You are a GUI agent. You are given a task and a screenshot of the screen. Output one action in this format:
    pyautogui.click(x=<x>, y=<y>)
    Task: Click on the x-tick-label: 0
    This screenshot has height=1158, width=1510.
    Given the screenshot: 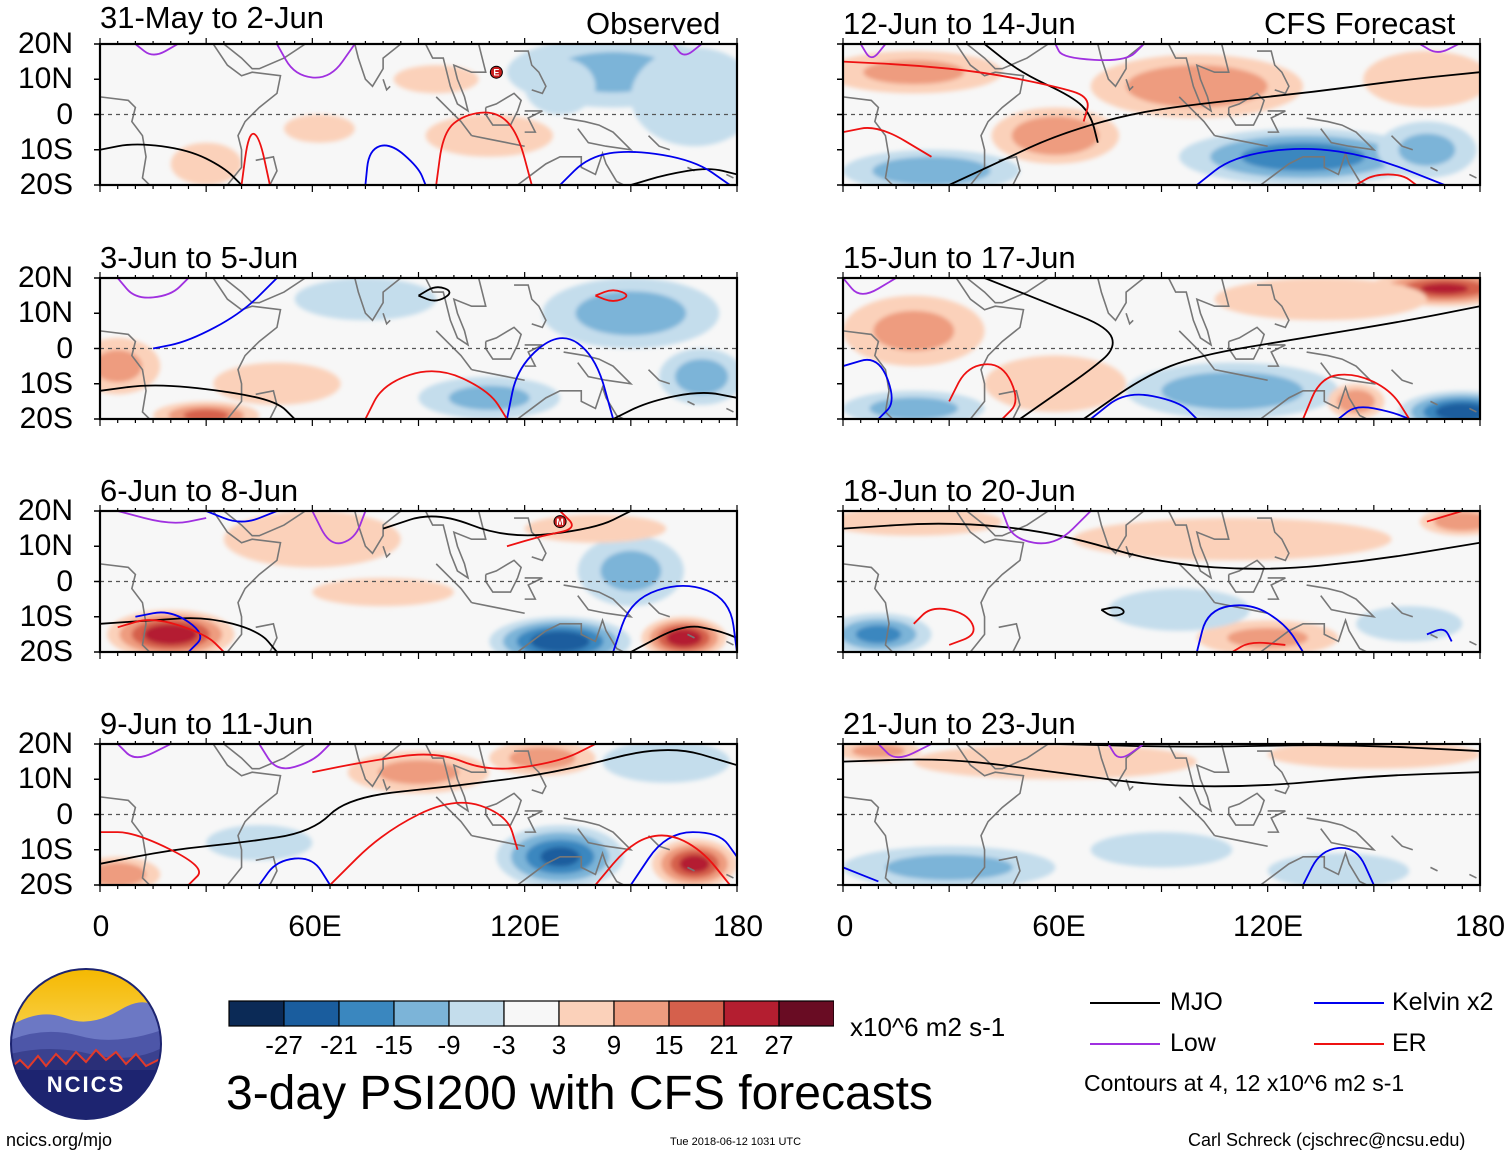 What is the action you would take?
    pyautogui.click(x=845, y=926)
    